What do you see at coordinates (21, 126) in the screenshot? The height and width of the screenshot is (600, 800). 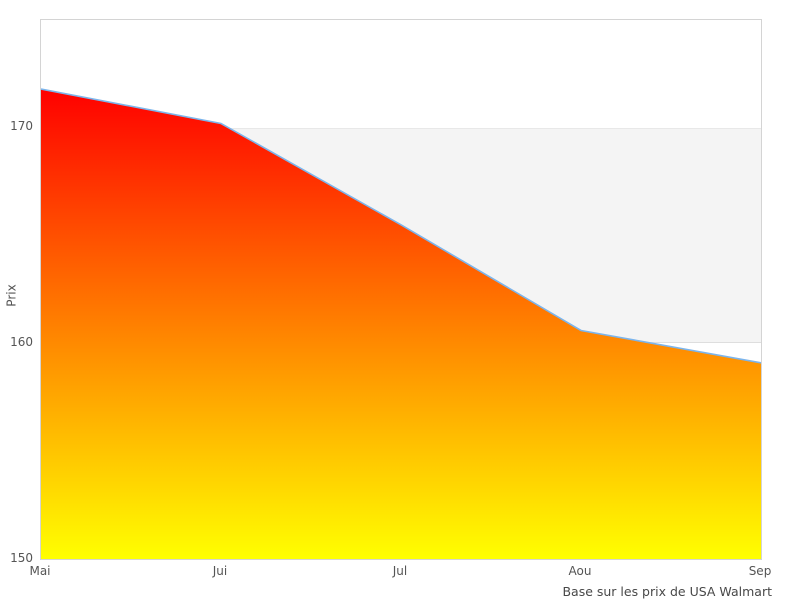 I see `y-tick-label-170: 170` at bounding box center [21, 126].